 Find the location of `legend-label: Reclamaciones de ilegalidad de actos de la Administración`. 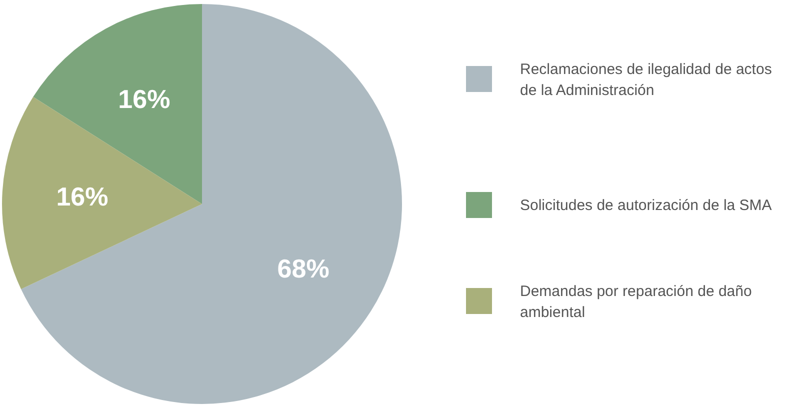

legend-label: Reclamaciones de ilegalidad de actos de la Administración is located at coordinates (646, 80).